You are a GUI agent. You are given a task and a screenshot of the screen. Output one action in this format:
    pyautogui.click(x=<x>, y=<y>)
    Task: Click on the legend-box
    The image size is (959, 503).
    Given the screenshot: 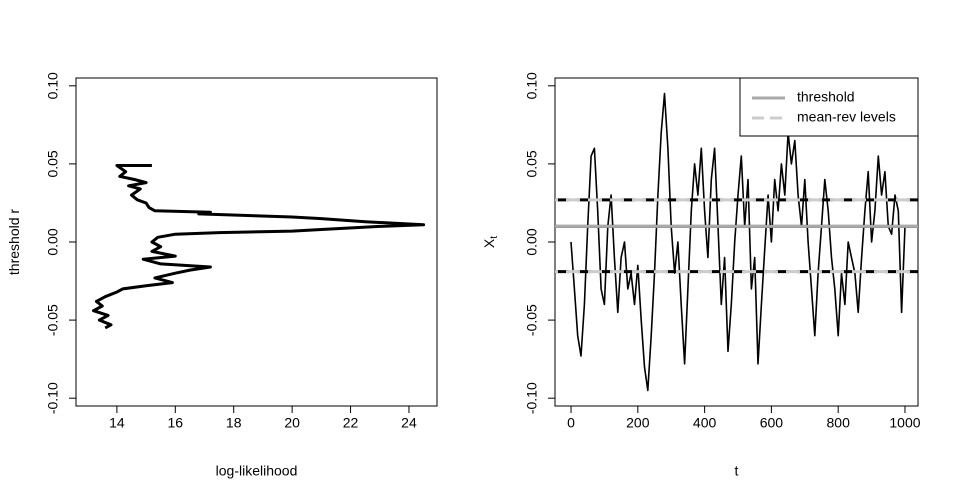 What is the action you would take?
    pyautogui.click(x=829, y=107)
    